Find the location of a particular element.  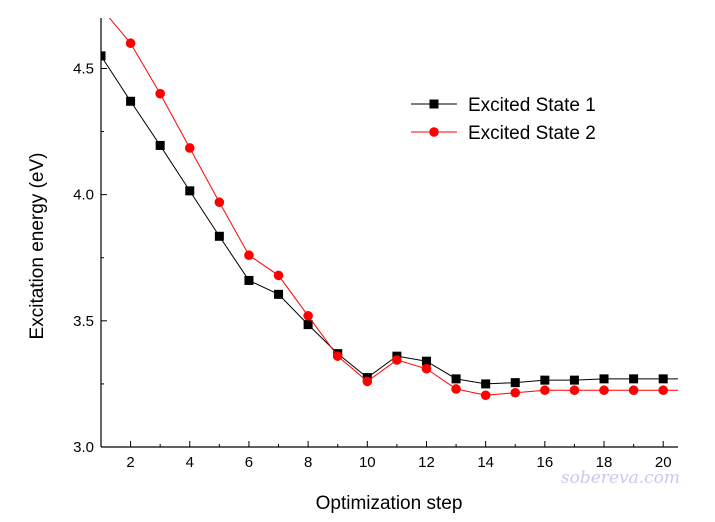

legend-label: Excited State 2 is located at coordinates (532, 133).